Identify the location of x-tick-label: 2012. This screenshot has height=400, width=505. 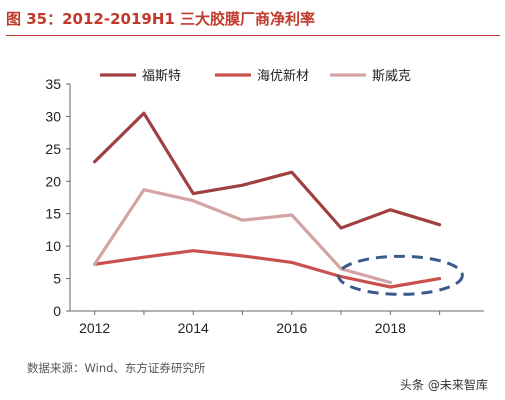
(94, 328).